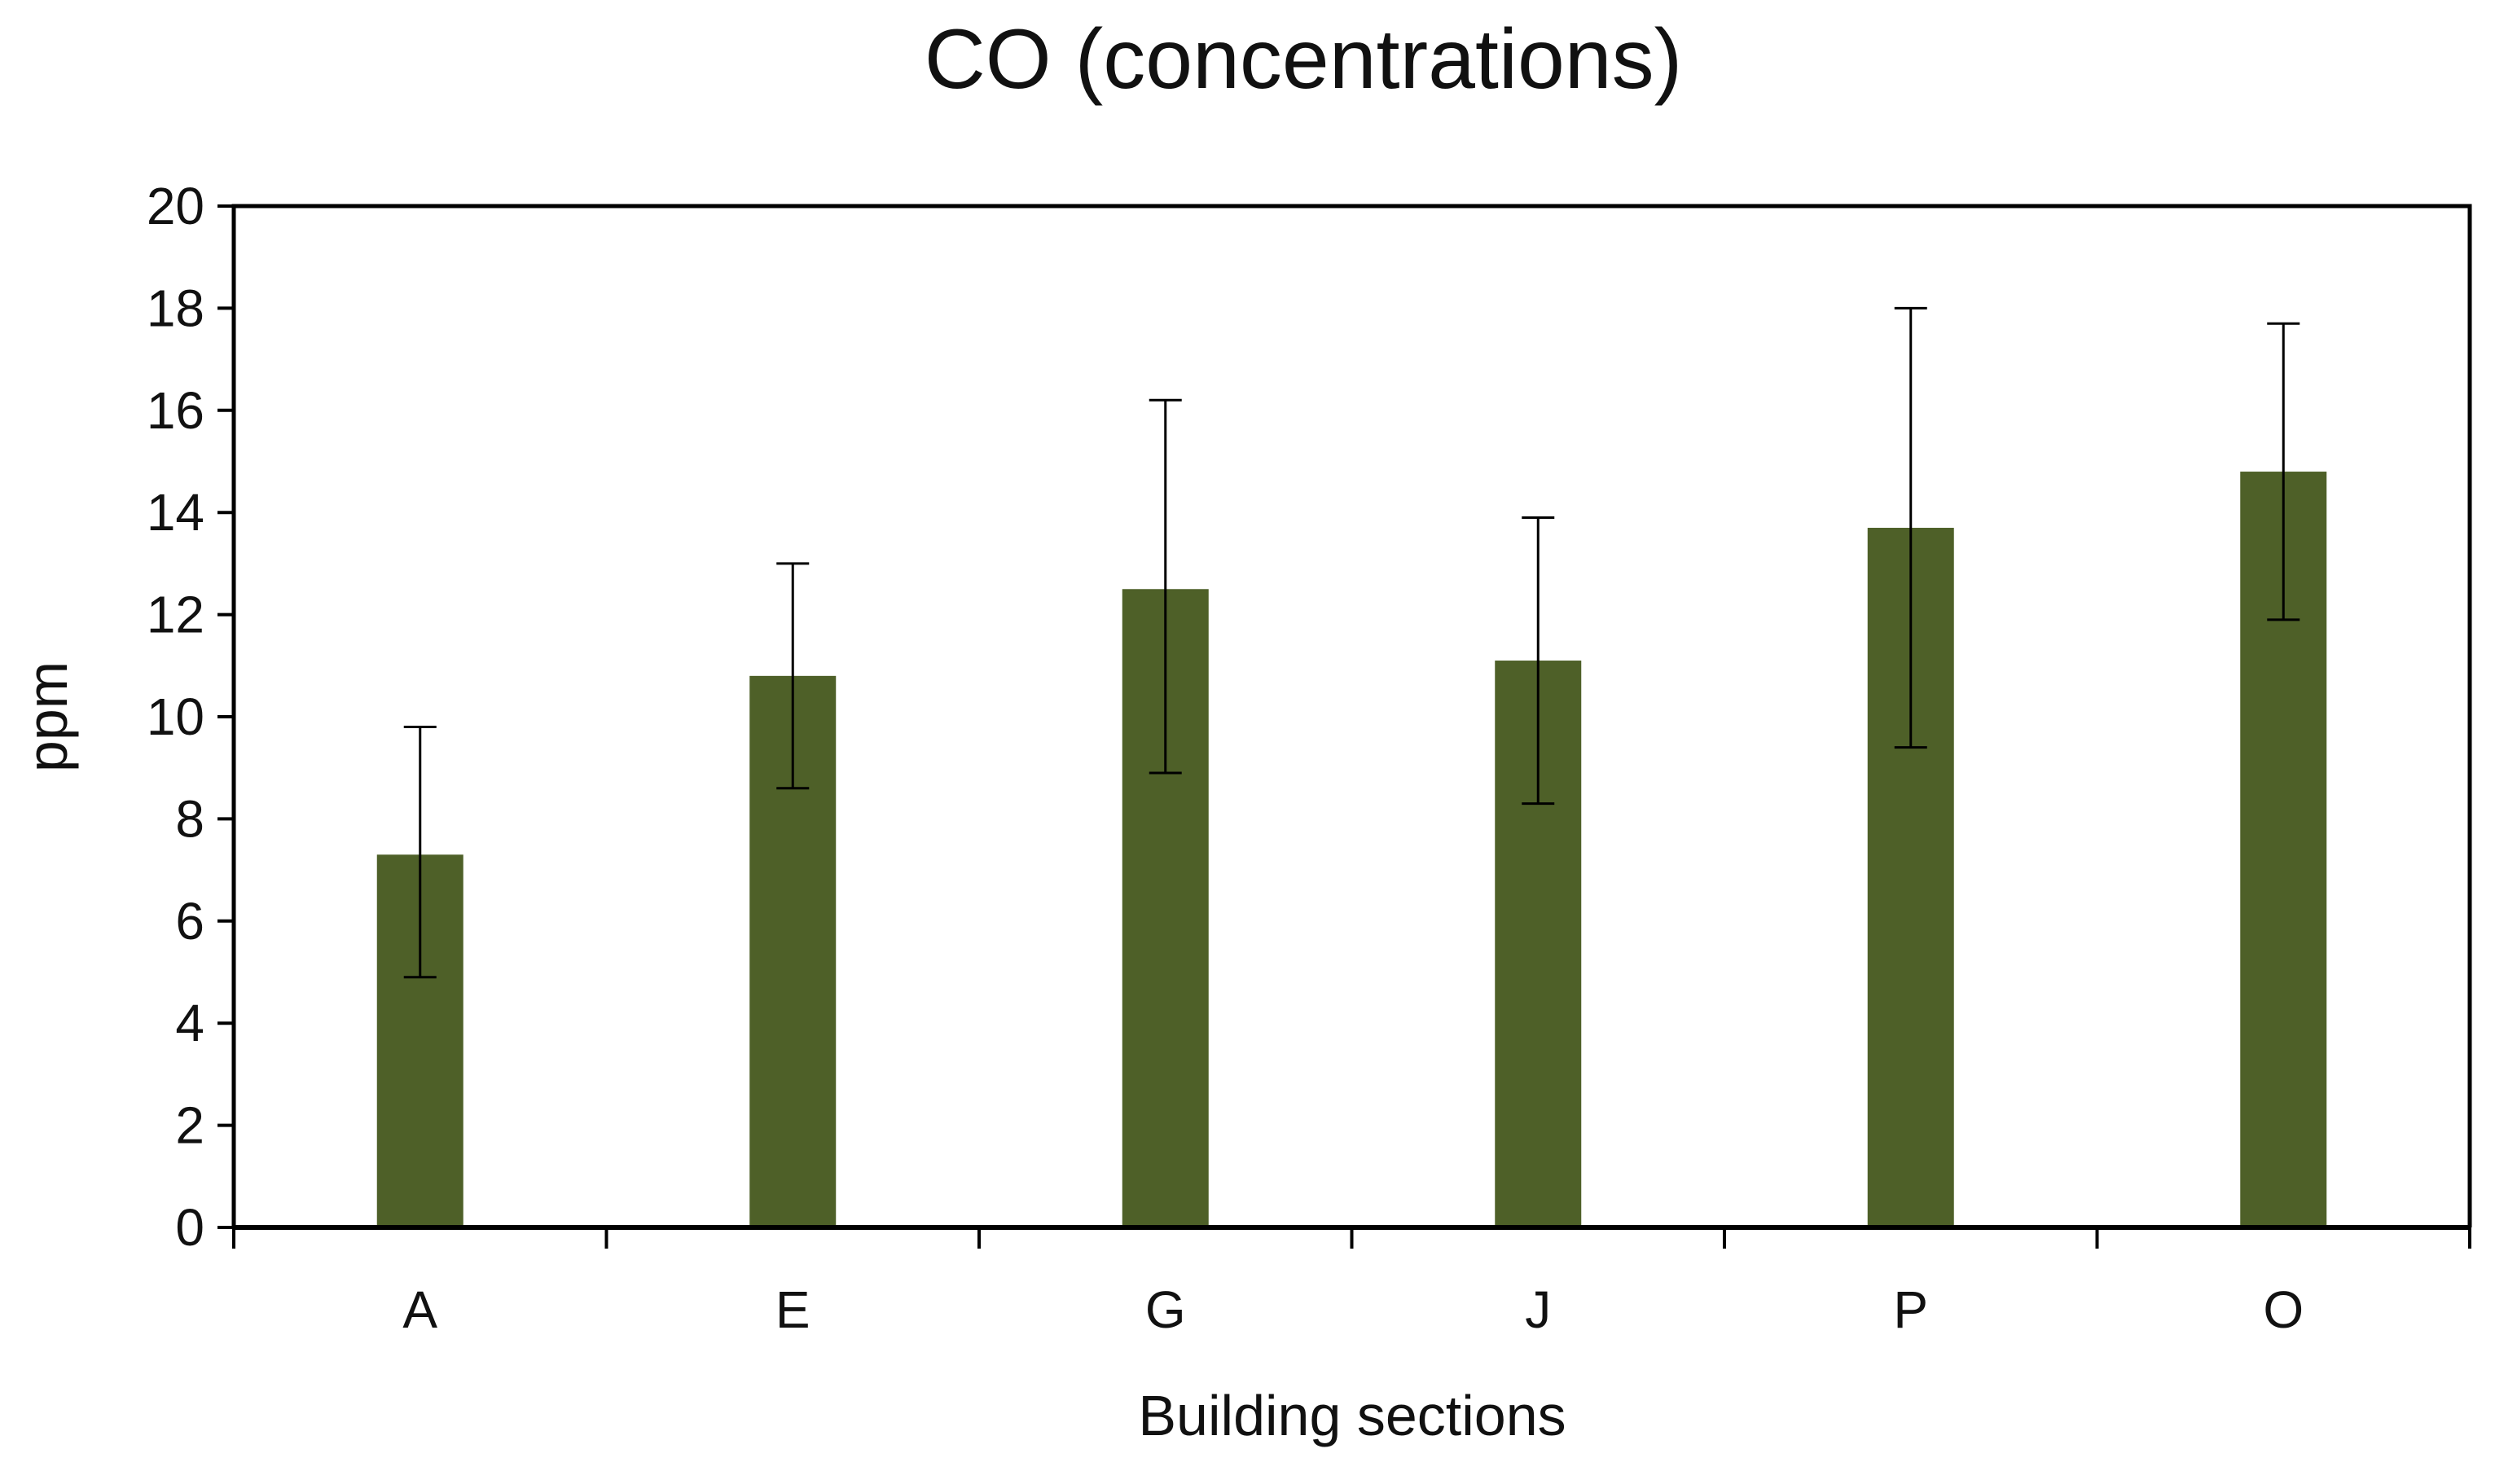  I want to click on x-tick-label-o: O, so click(2283, 1309).